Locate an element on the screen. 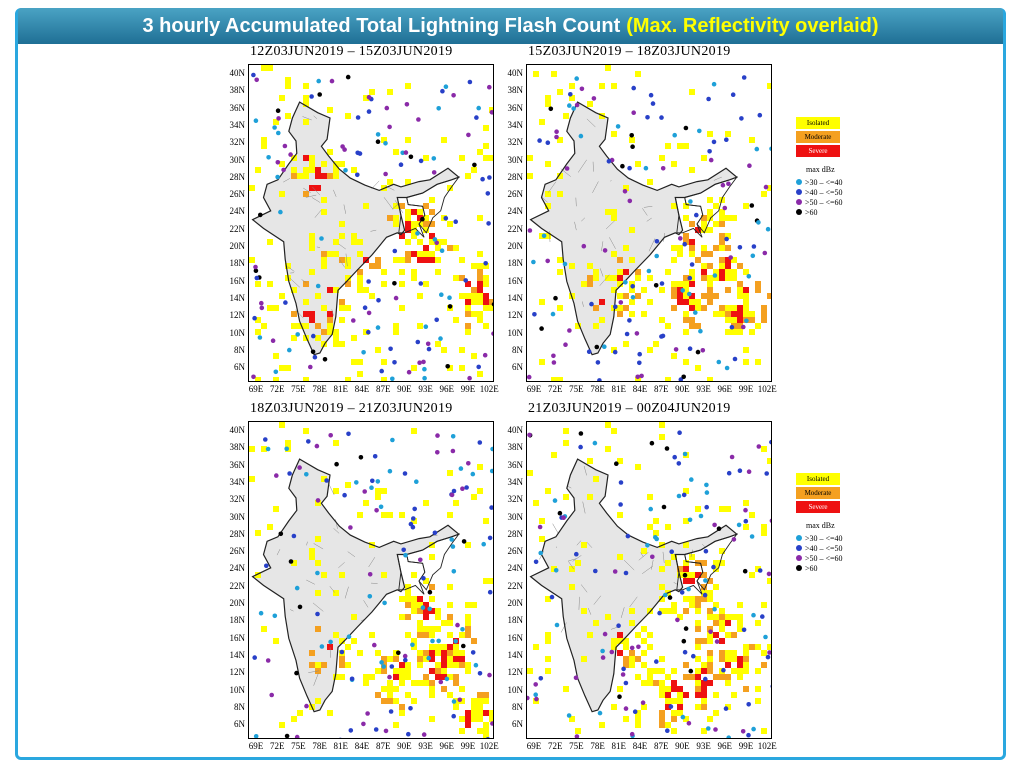 The height and width of the screenshot is (768, 1024). latitude-tick-label: 30N is located at coordinates (237, 516).